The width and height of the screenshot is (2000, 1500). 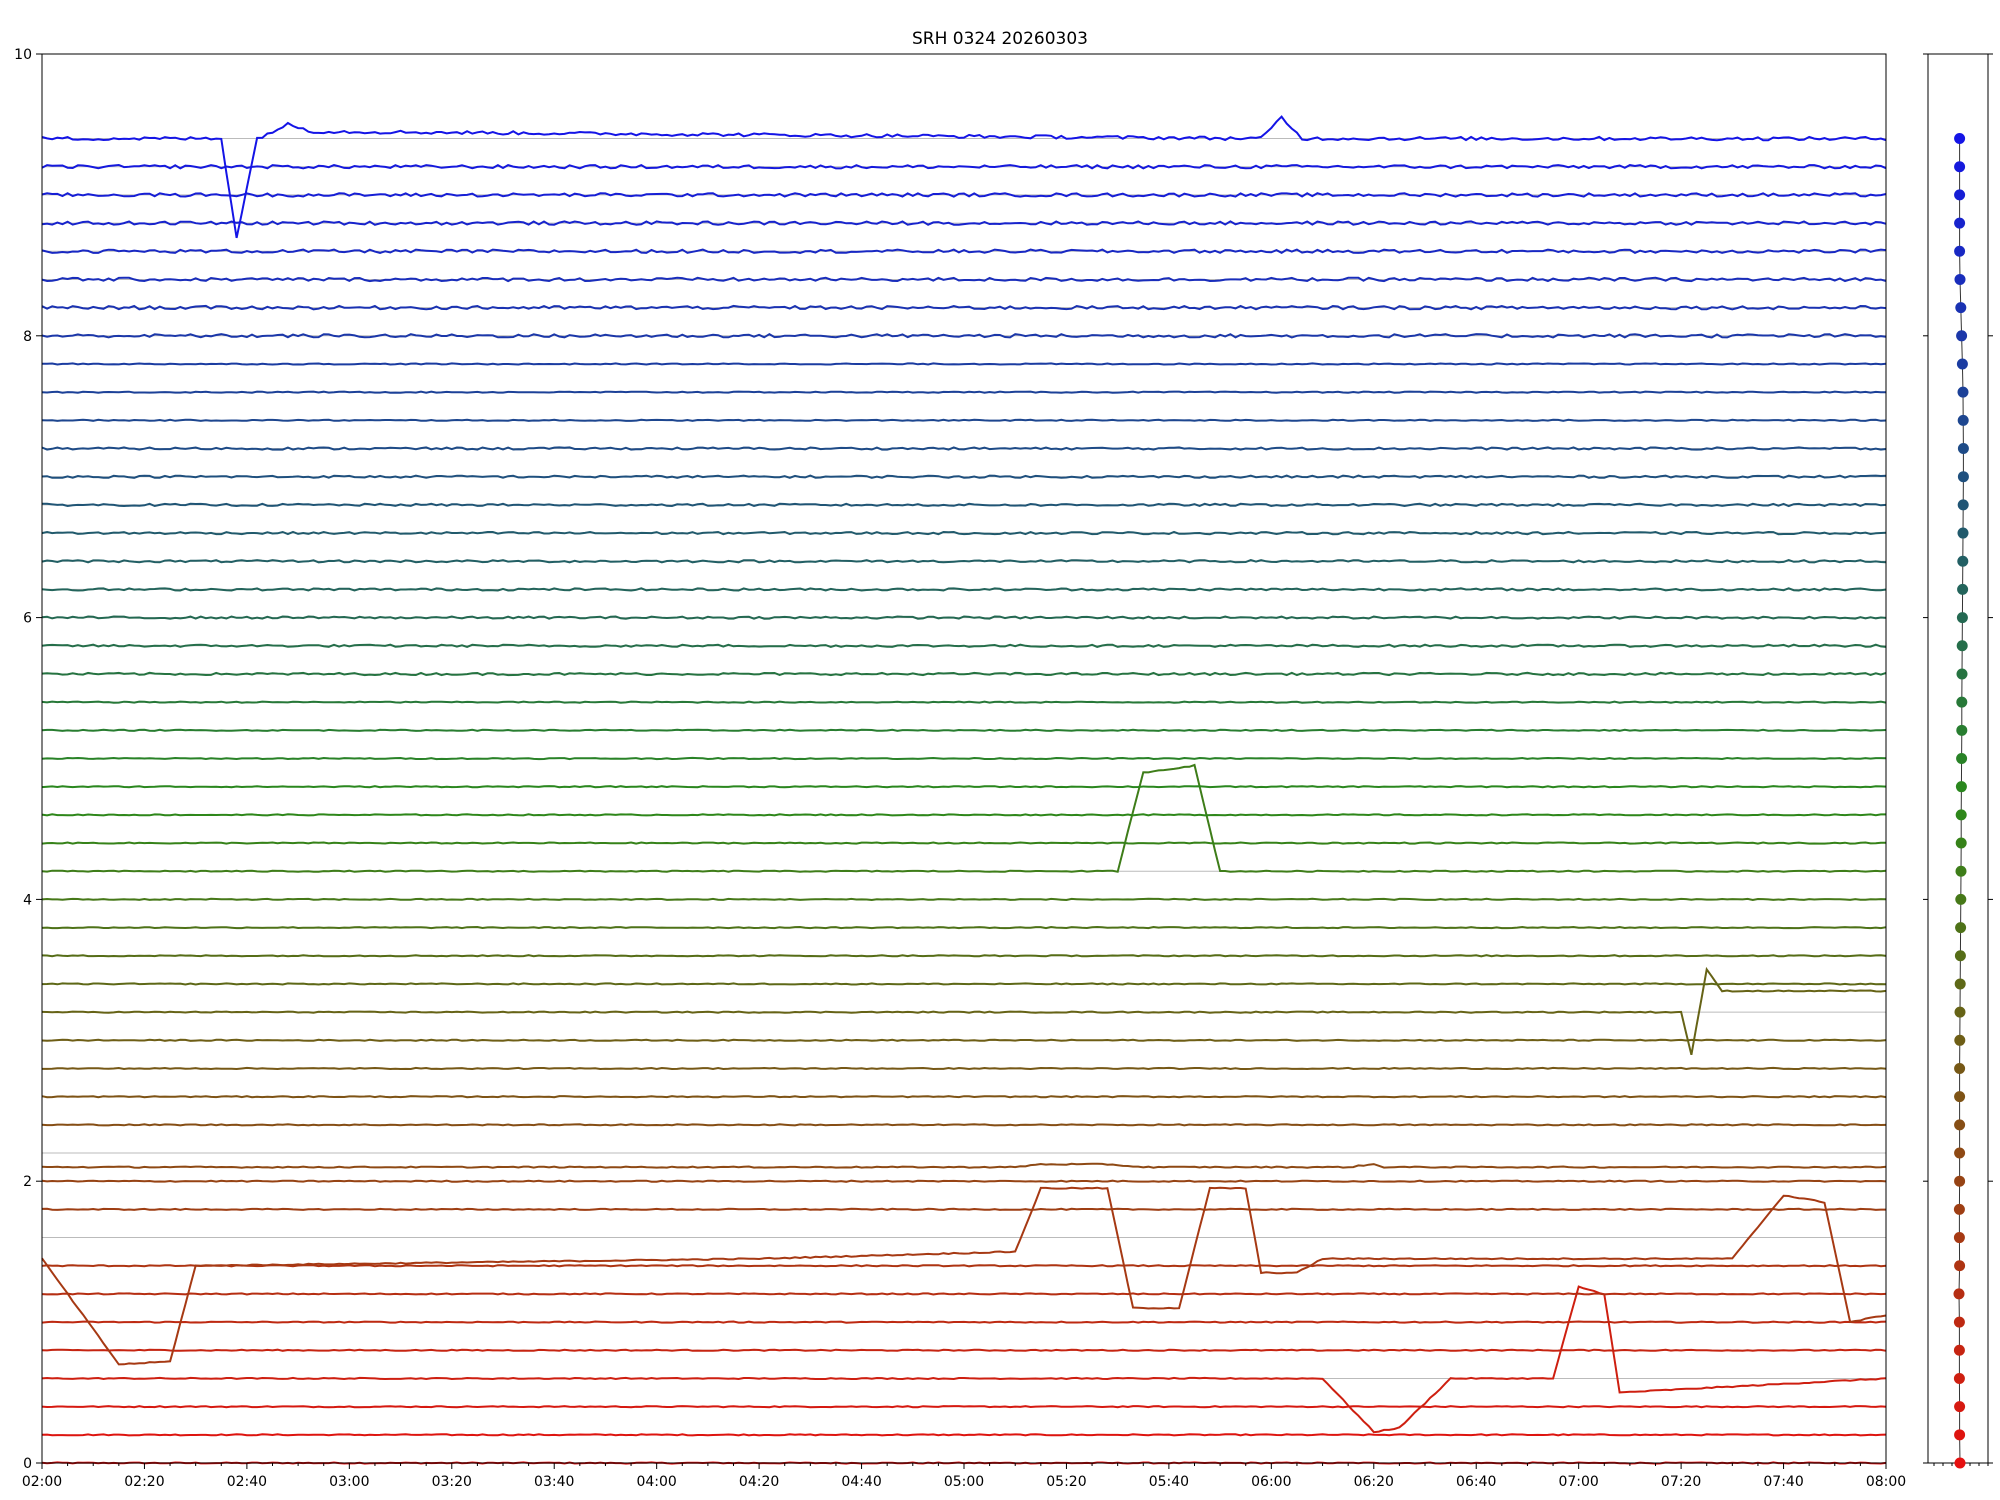 I want to click on x-tick-label: 02:40, so click(x=247, y=1482).